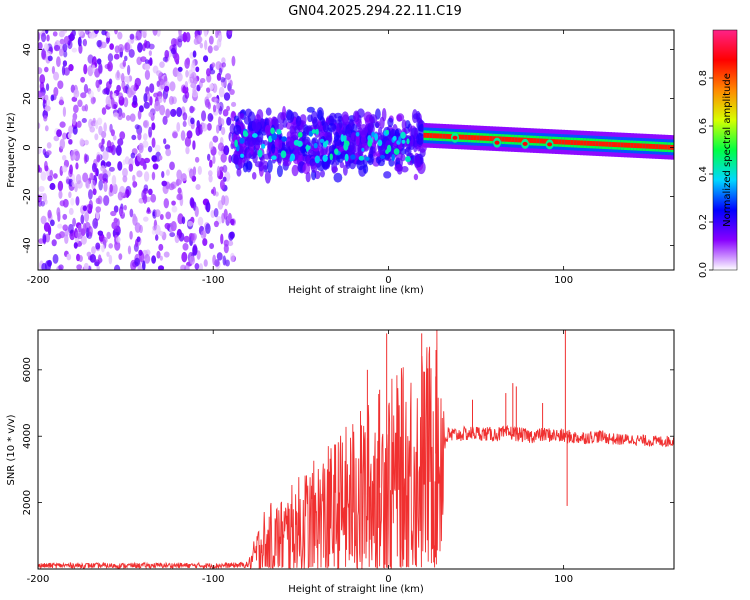 This screenshot has height=600, width=750. I want to click on colorbar-tick-label: 0.0, so click(703, 270).